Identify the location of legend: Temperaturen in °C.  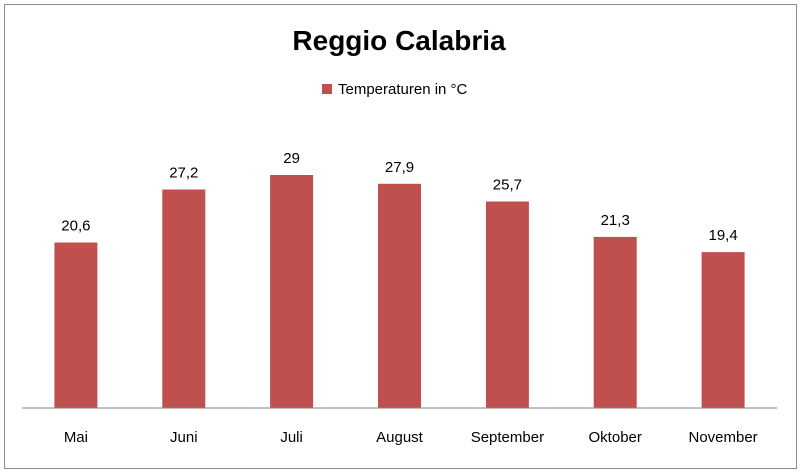
(395, 89).